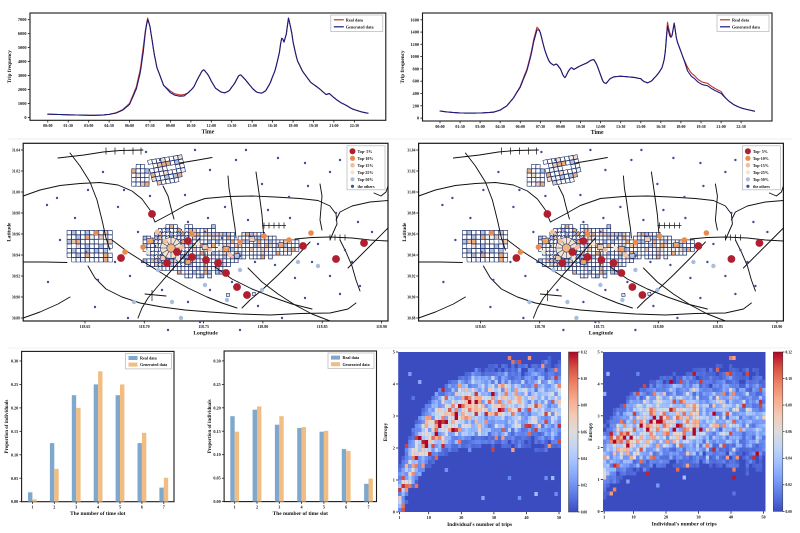  Describe the element at coordinates (405, 232) in the screenshot. I see `svg-text: Latitude` at that location.